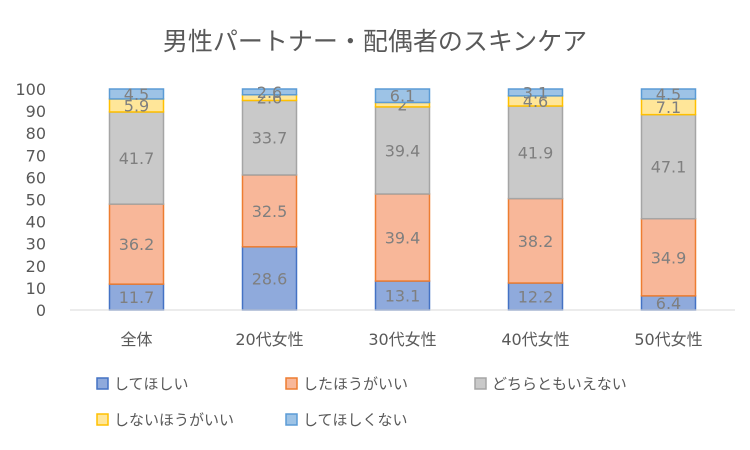  I want to click on data-label: 6.1, so click(402, 96).